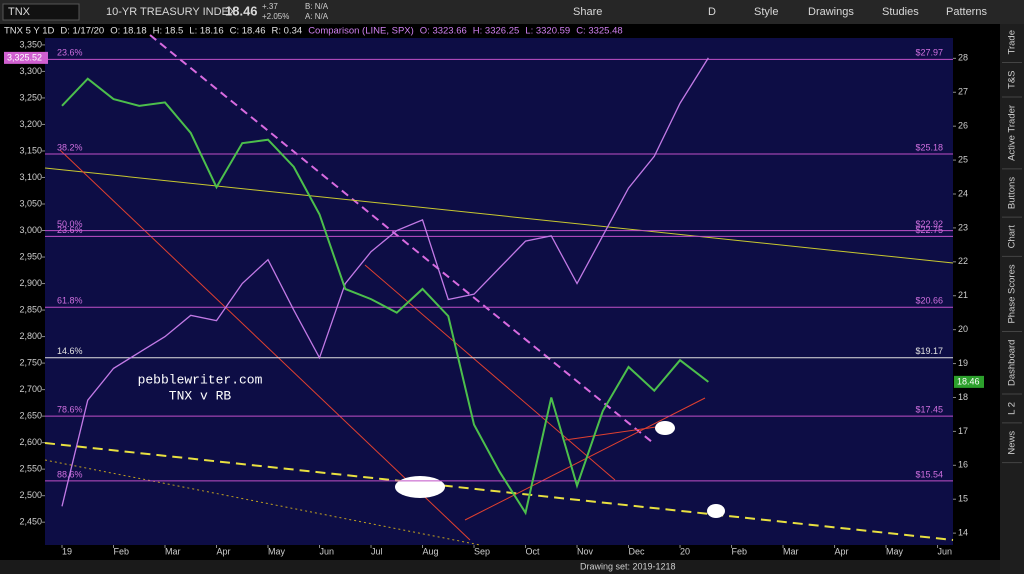 This screenshot has height=574, width=1024. What do you see at coordinates (30, 256) in the screenshot?
I see `y-tick-label: 2,950` at bounding box center [30, 256].